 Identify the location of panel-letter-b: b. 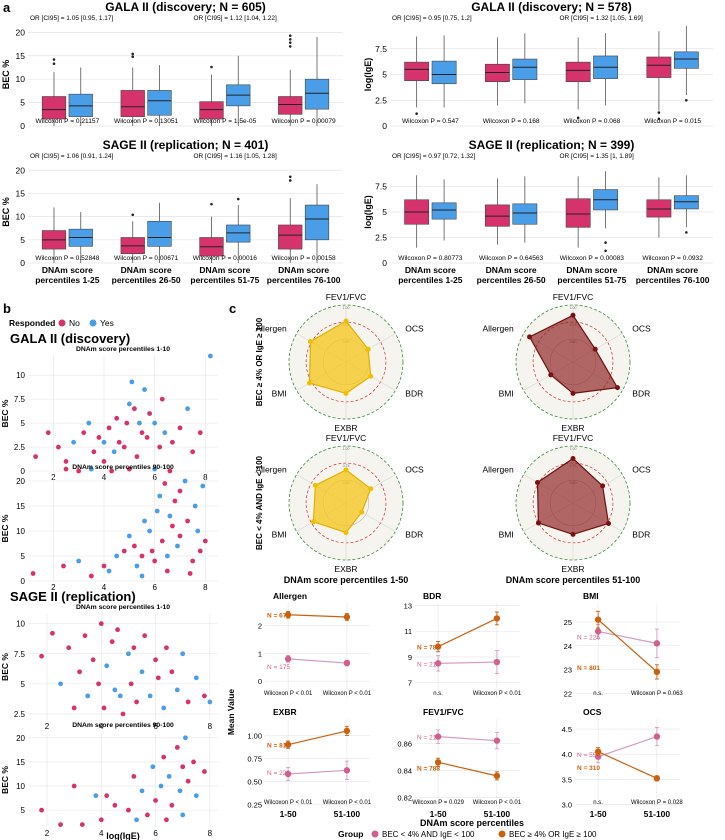
(7, 308).